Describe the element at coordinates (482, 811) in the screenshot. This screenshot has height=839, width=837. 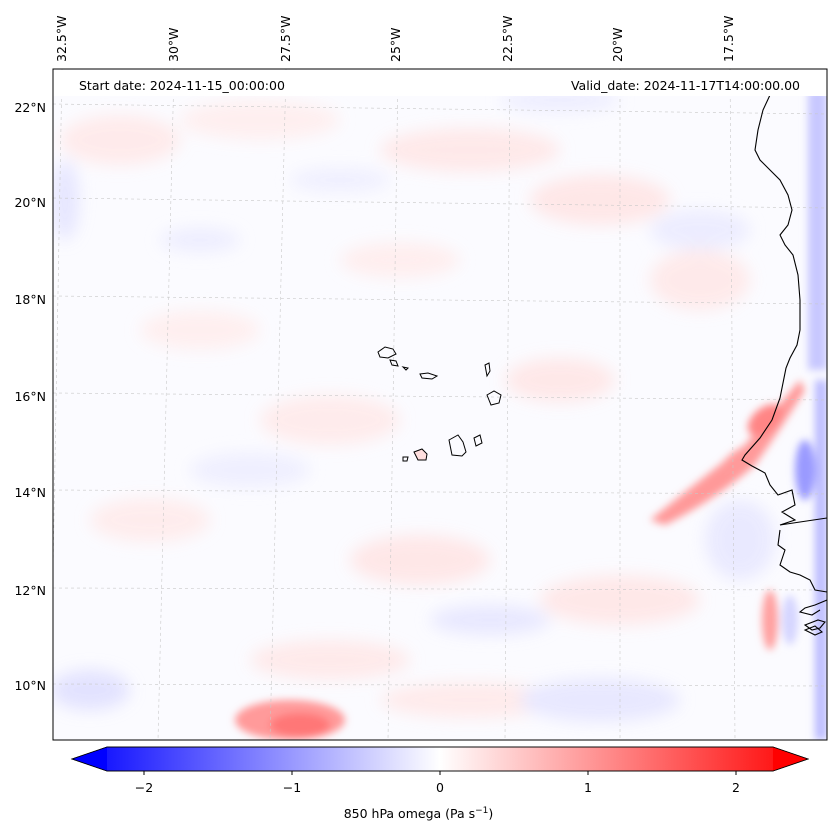
I see `colorbar-label-exp: −1` at that location.